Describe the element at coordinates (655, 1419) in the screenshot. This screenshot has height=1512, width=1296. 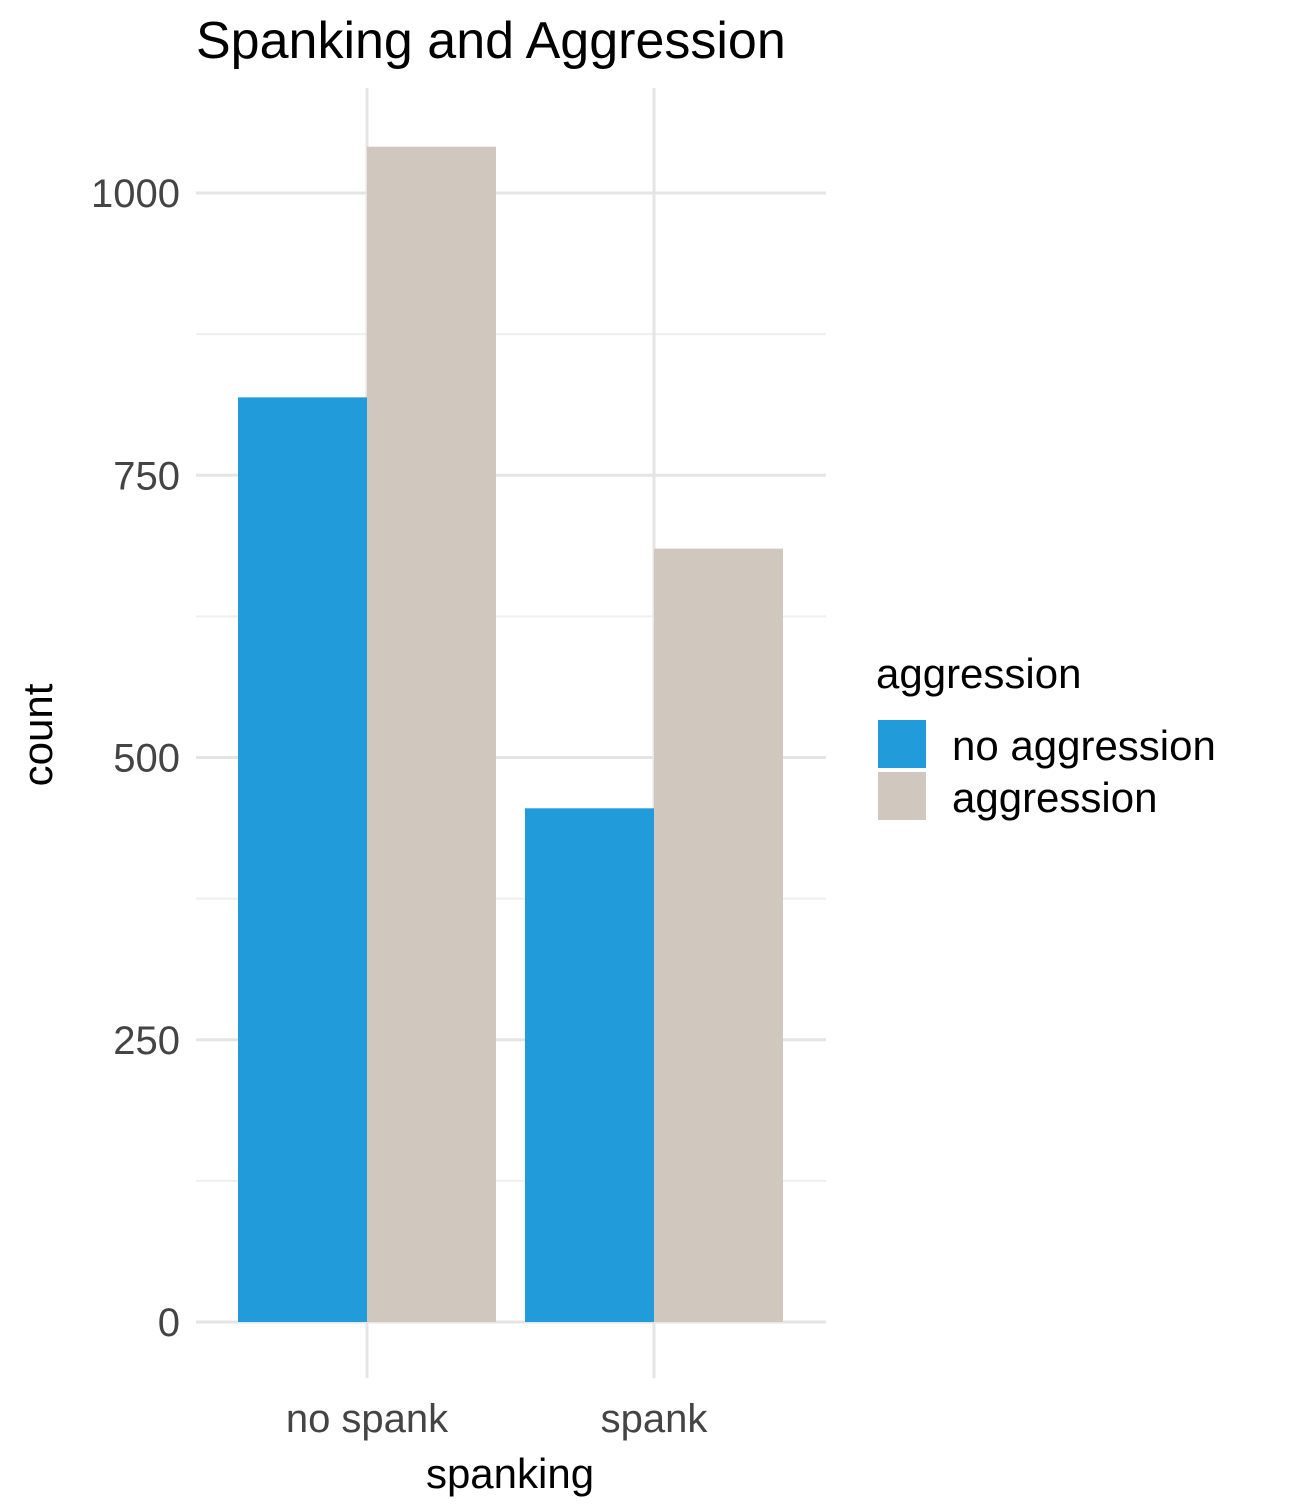
I see `x-tick-label: spank` at that location.